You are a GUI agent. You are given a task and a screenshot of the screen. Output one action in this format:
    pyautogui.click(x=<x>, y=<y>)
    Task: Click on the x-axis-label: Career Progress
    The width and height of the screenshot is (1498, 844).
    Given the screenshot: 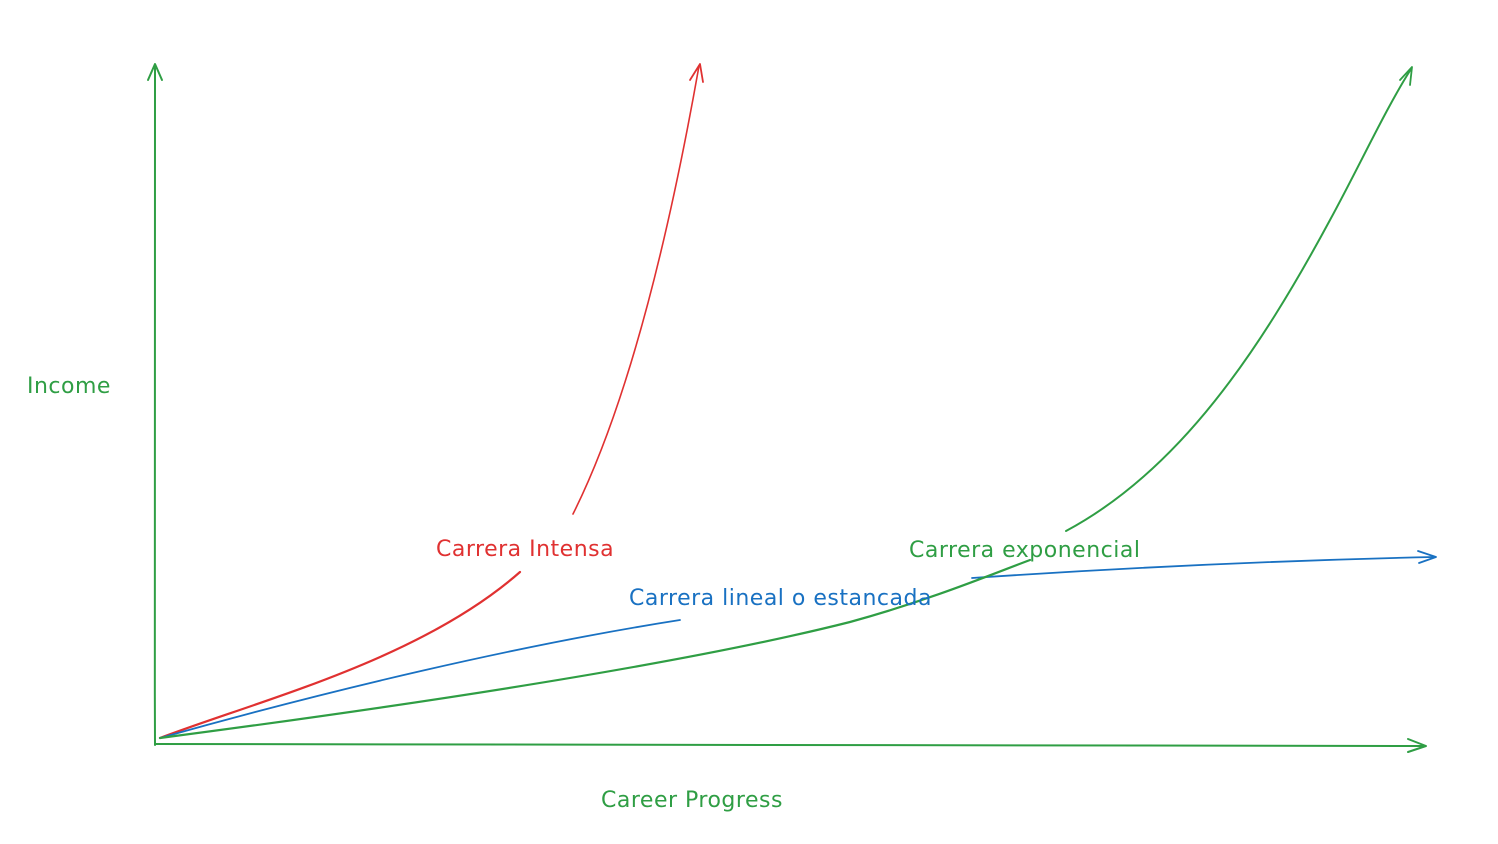 What is the action you would take?
    pyautogui.click(x=692, y=800)
    